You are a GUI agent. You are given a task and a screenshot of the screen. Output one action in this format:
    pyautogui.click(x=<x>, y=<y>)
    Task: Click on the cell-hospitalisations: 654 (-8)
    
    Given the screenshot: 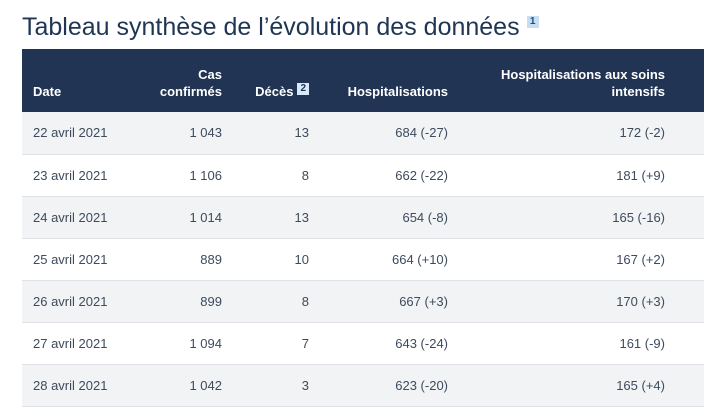 What is the action you would take?
    pyautogui.click(x=425, y=217)
    